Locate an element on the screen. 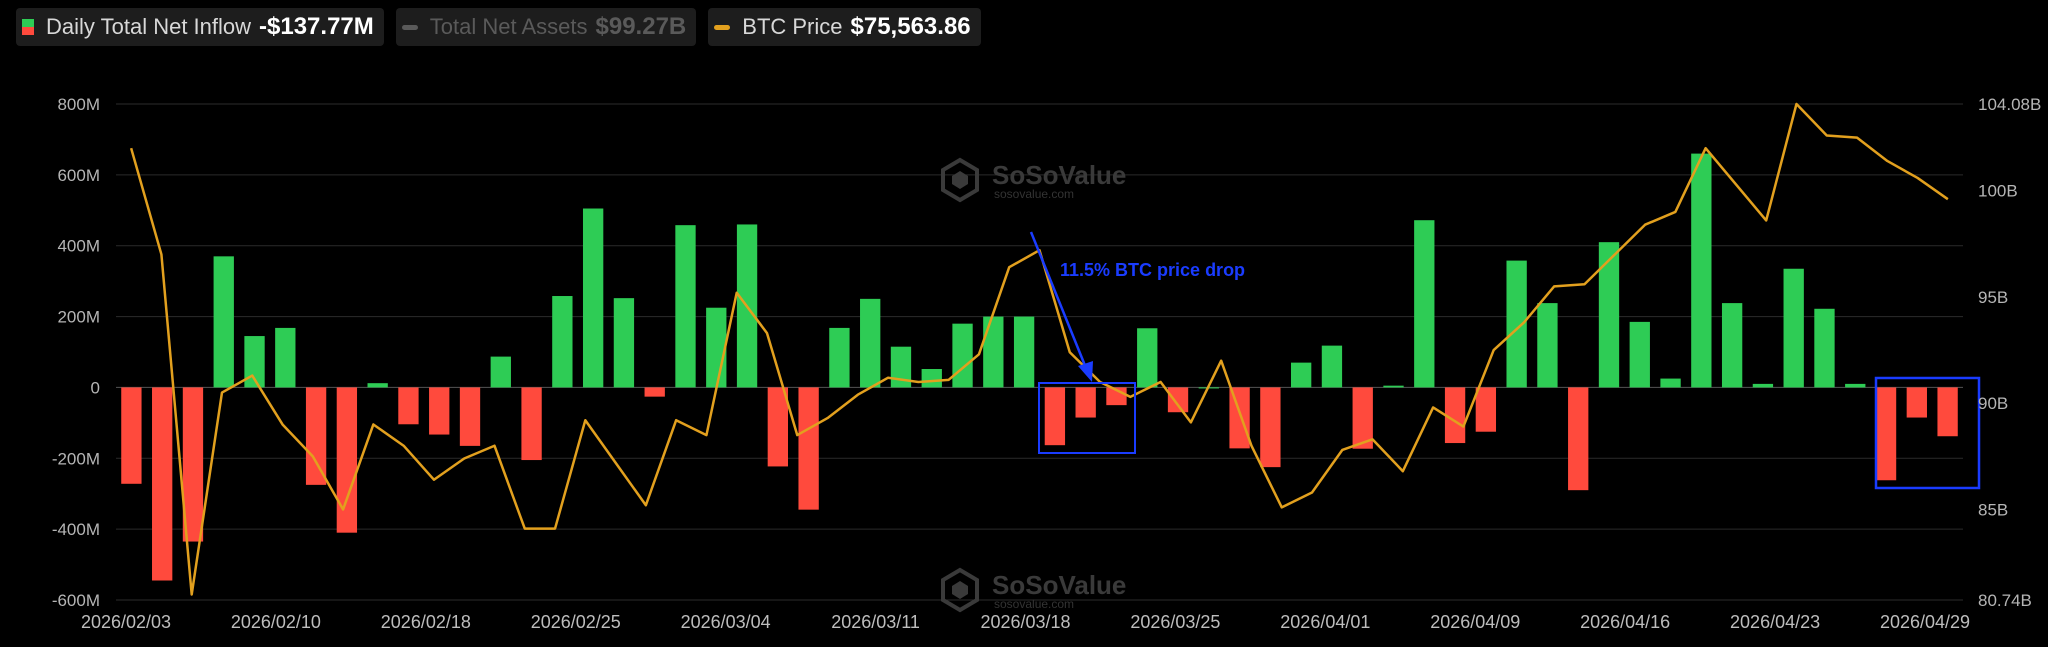 This screenshot has height=647, width=2048. x-tick-label: 2026/04/01 is located at coordinates (1325, 622).